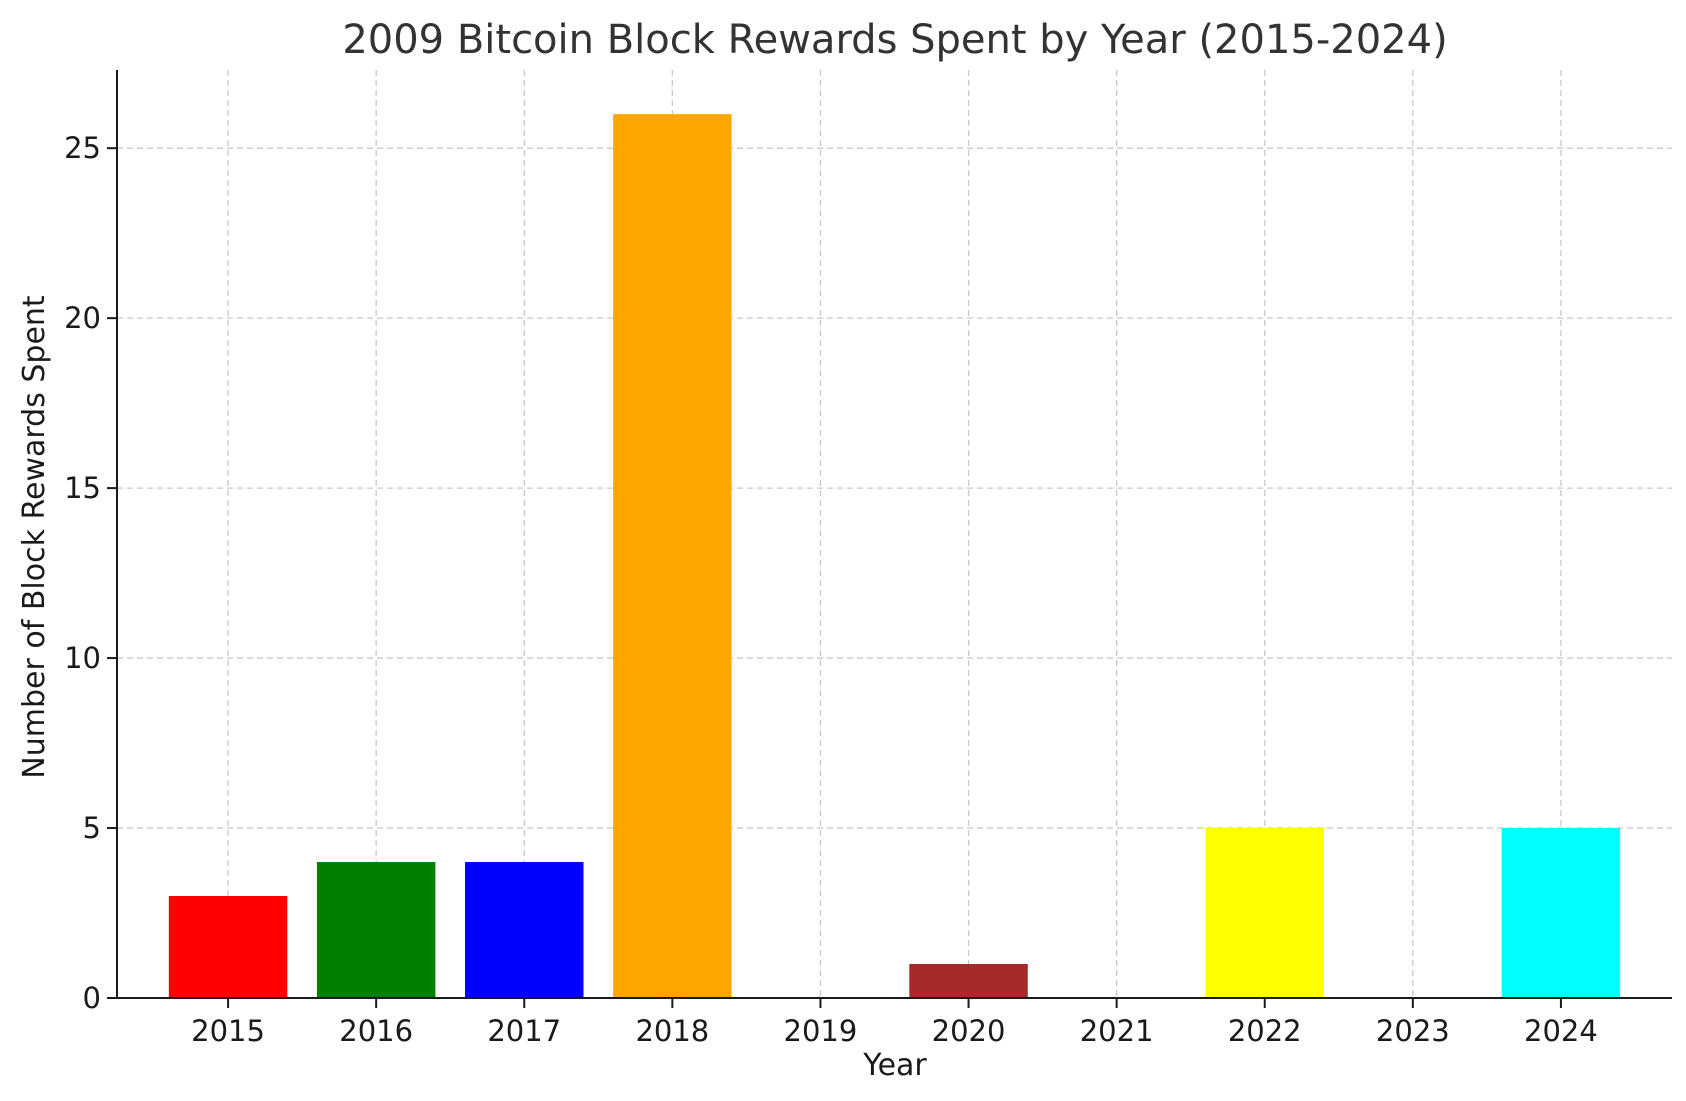 The image size is (1686, 1101). I want to click on y-axis-title: Number of Block Rewards Spent, so click(34, 537).